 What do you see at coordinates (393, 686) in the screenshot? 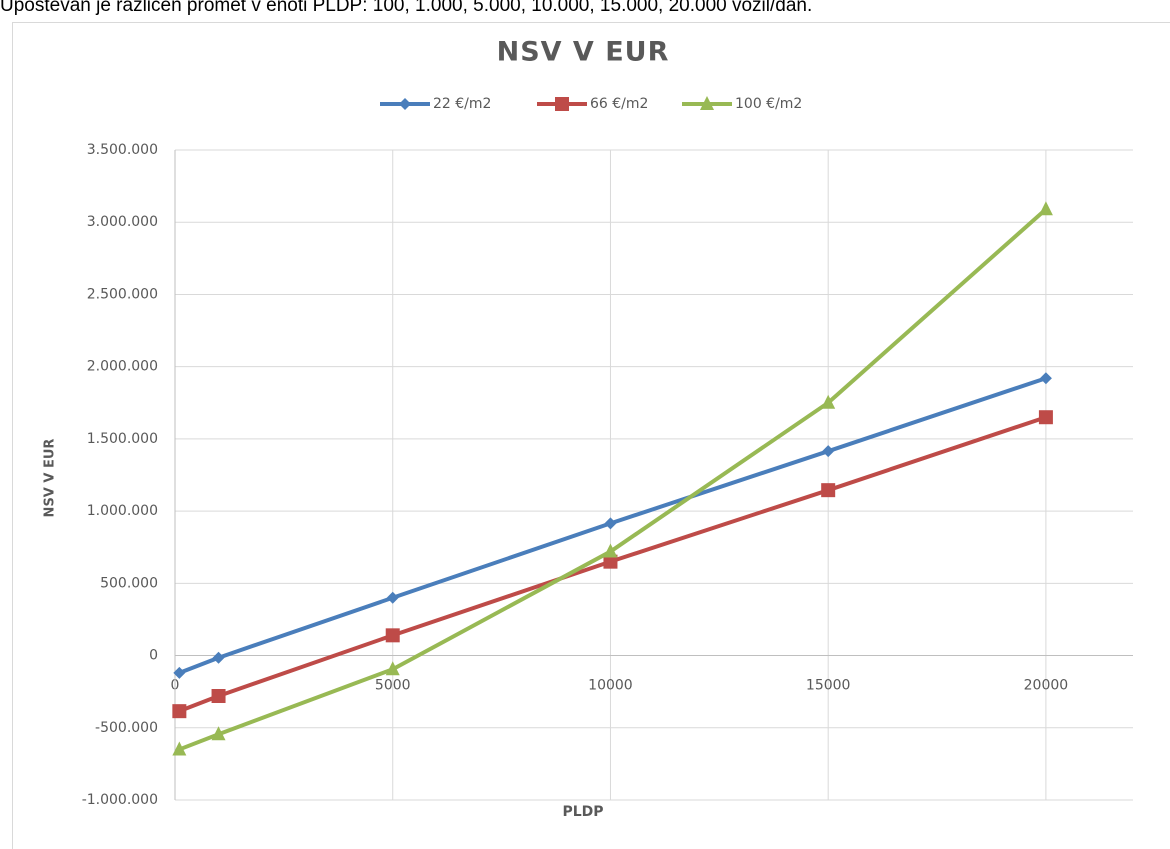
I see `x-tick-label: 5000` at bounding box center [393, 686].